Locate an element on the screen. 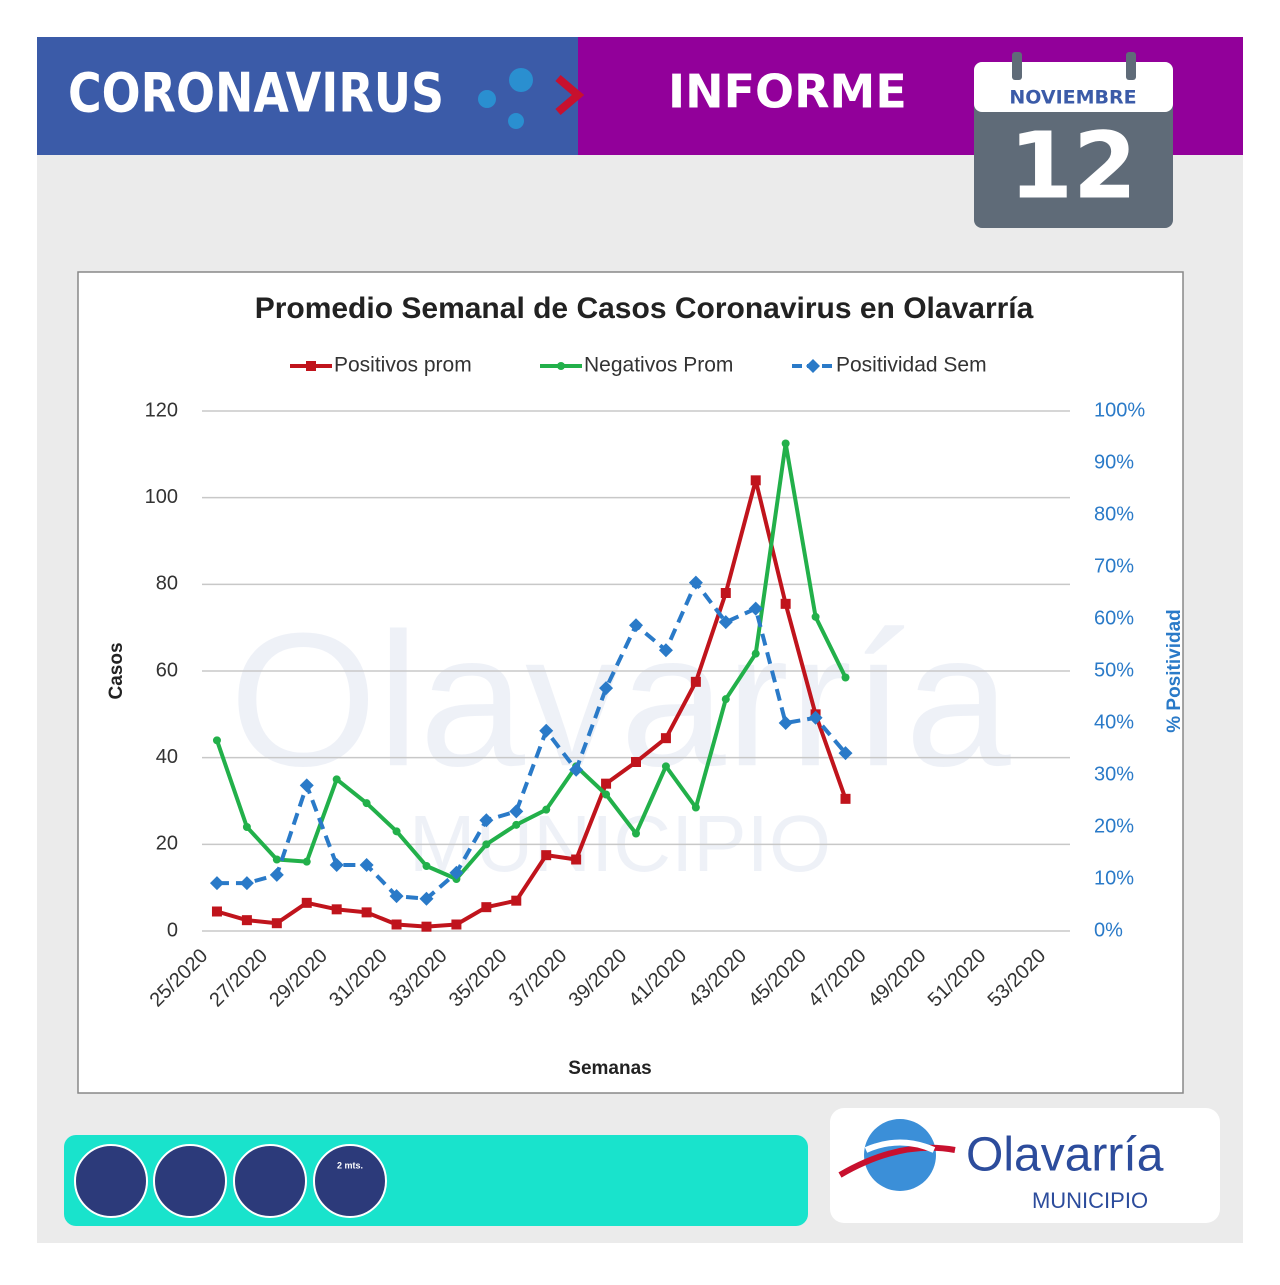 This screenshot has height=1285, width=1280. y2-axis-title: % Positividad is located at coordinates (1174, 671).